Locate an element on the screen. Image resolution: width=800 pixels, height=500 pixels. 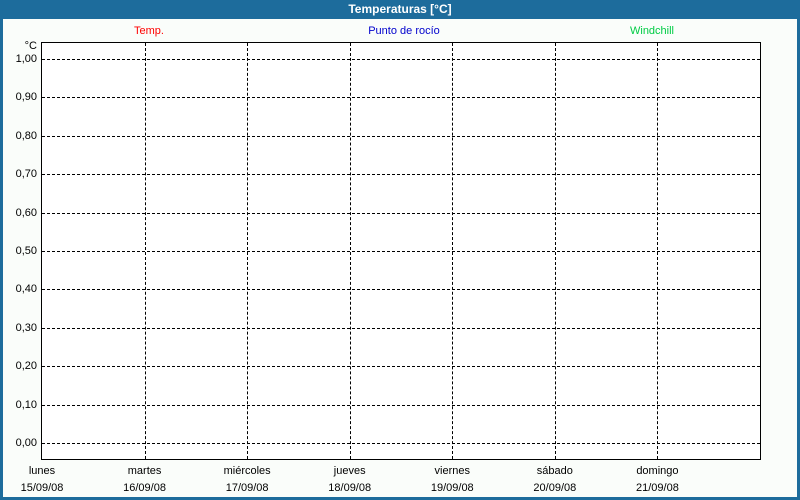
y-tick-label: 0,00 is located at coordinates (26, 443).